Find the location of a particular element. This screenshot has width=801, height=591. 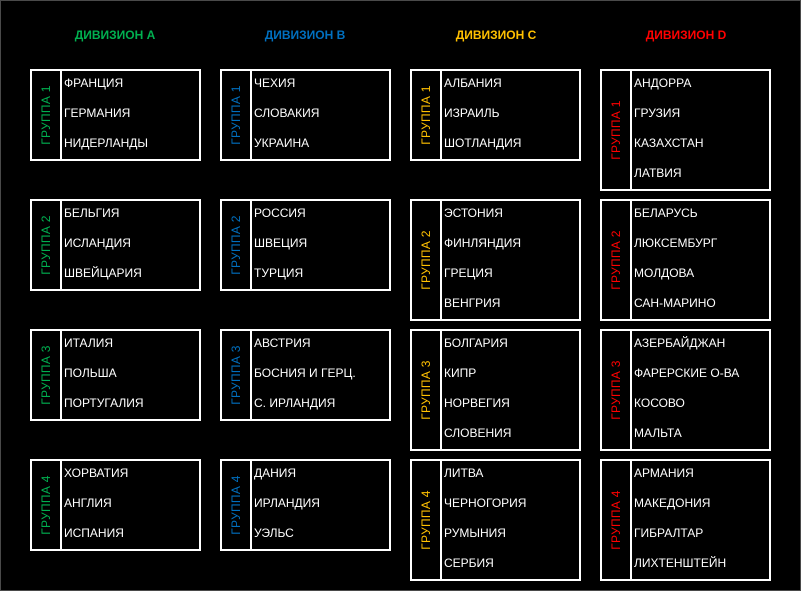

team-name: САН-МАРИНО is located at coordinates (675, 303).